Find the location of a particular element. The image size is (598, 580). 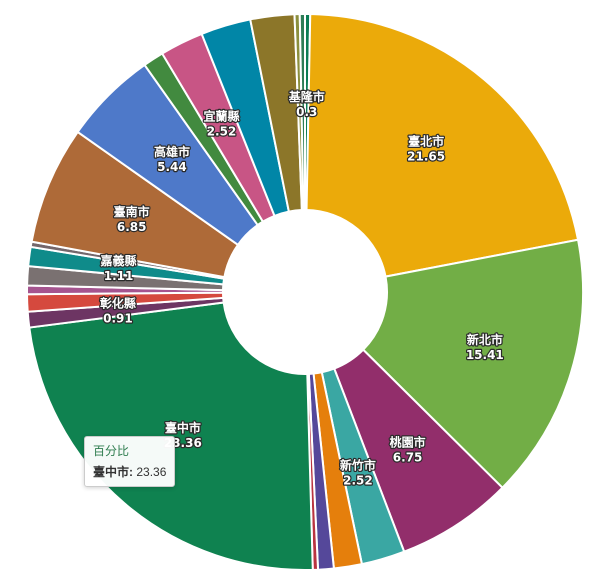

tooltip-title: 百分比 is located at coordinates (111, 451).